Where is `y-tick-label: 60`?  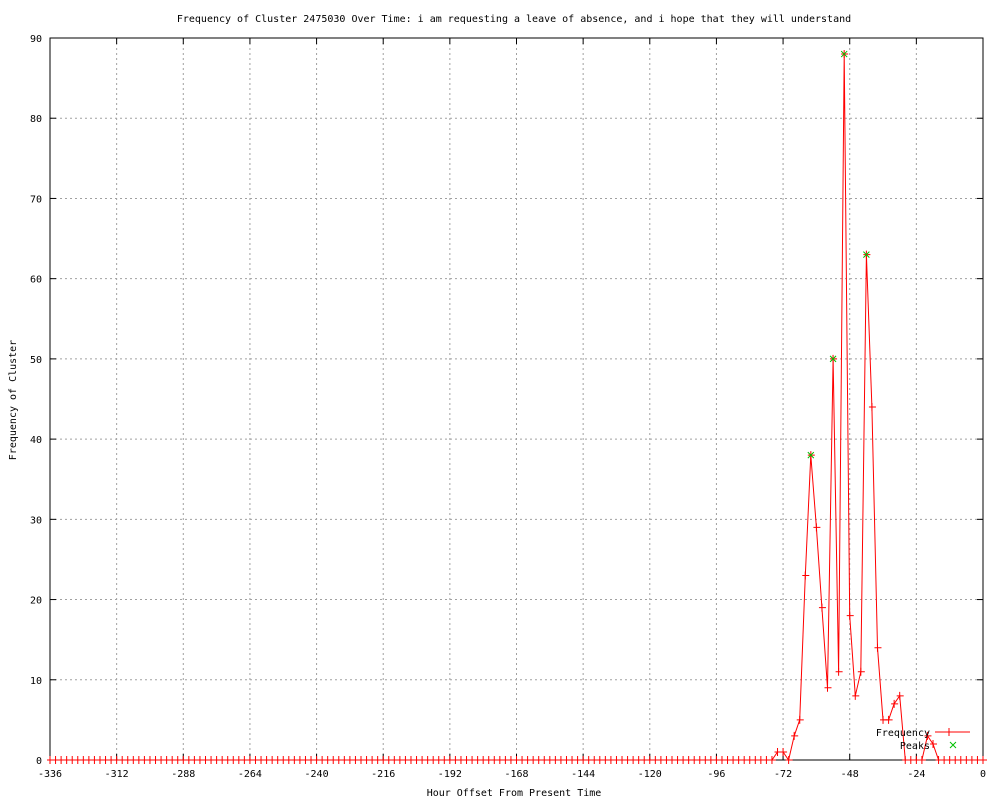 y-tick-label: 60 is located at coordinates (36, 280).